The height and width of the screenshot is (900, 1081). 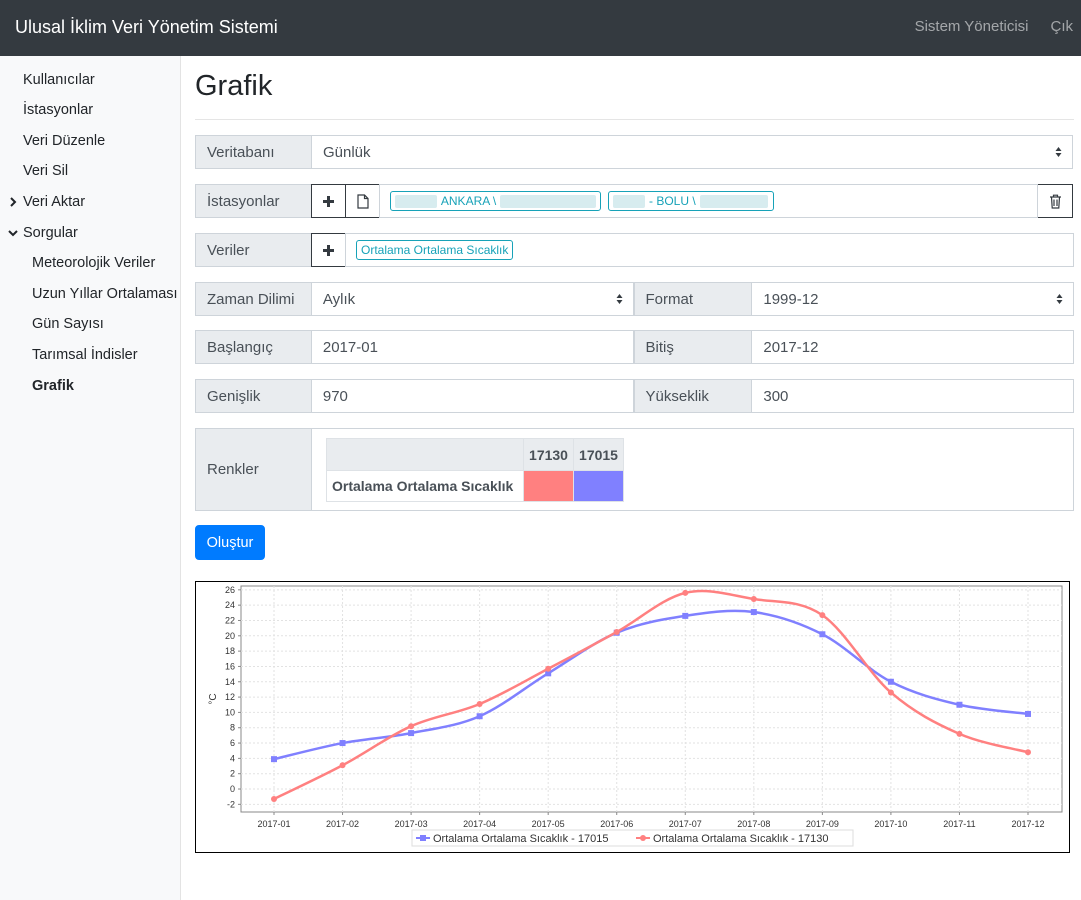 What do you see at coordinates (234, 86) in the screenshot?
I see `page-title: Grafik` at bounding box center [234, 86].